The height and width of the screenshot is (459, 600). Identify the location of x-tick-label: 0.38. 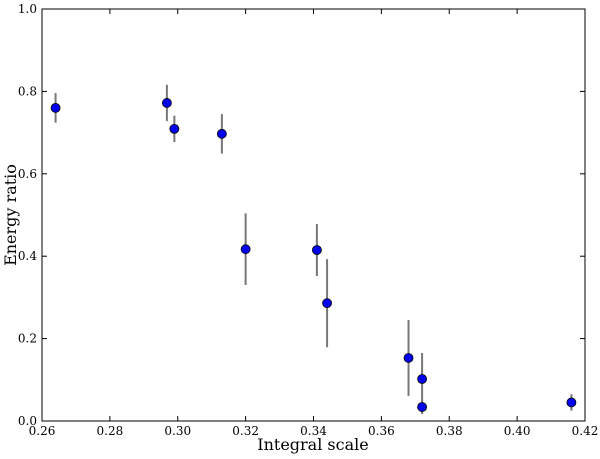
(449, 431).